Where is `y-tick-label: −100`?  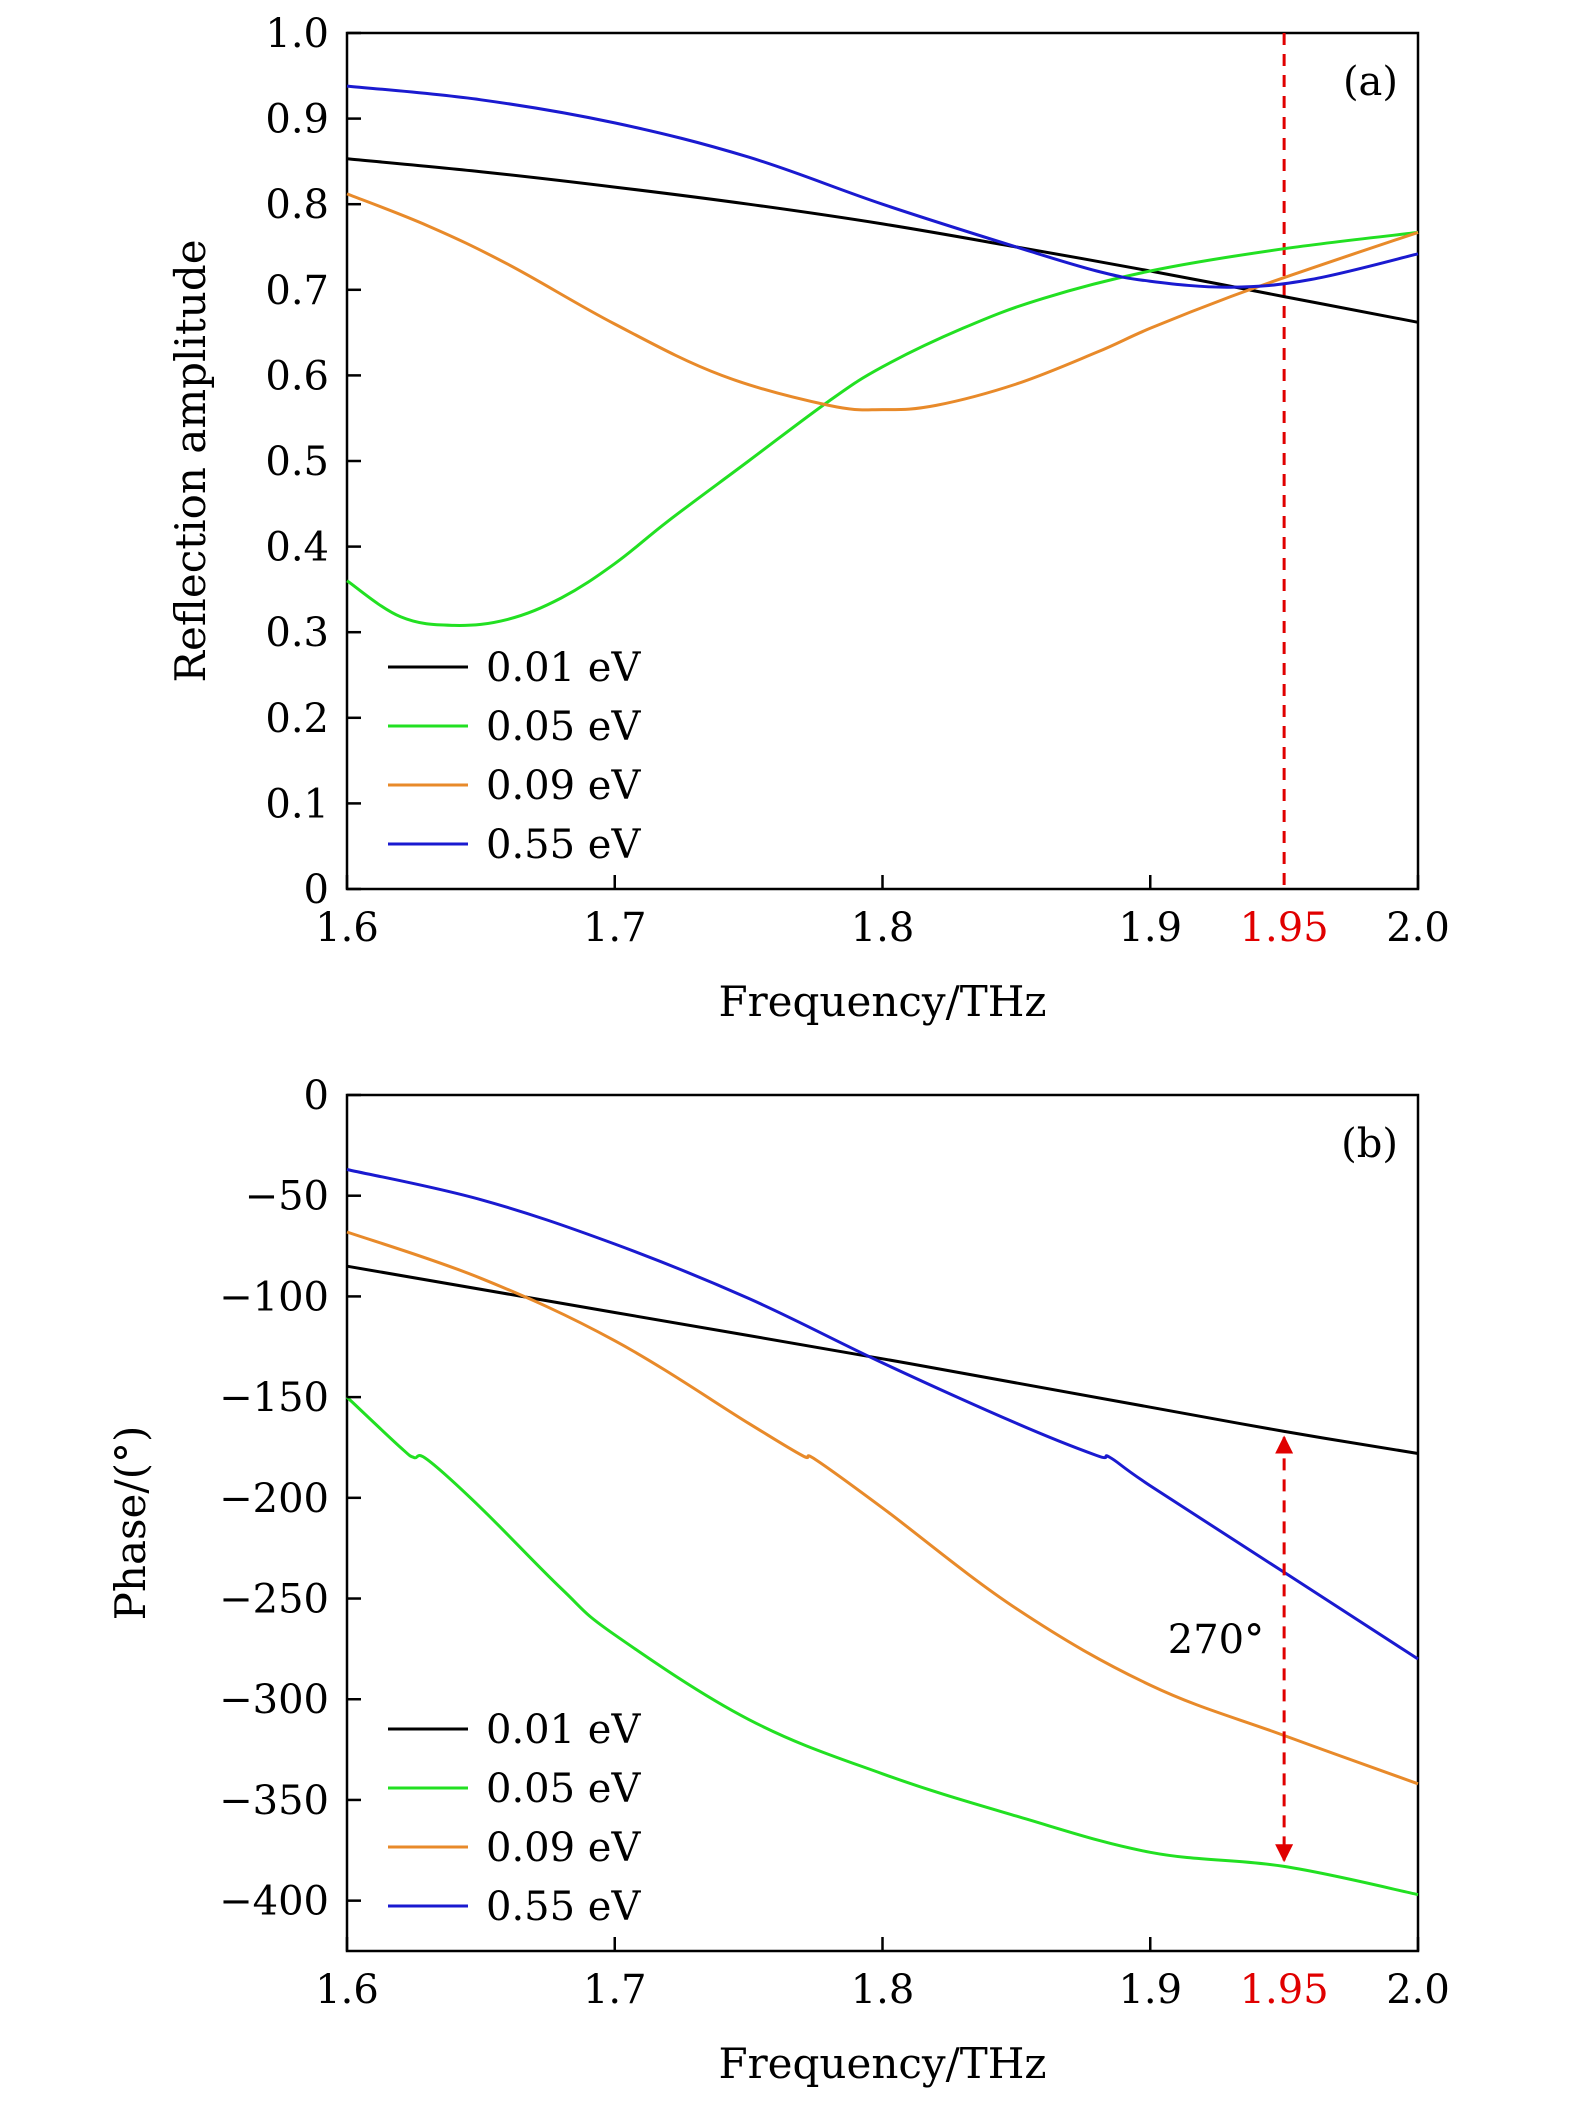
y-tick-label: −100 is located at coordinates (274, 1297).